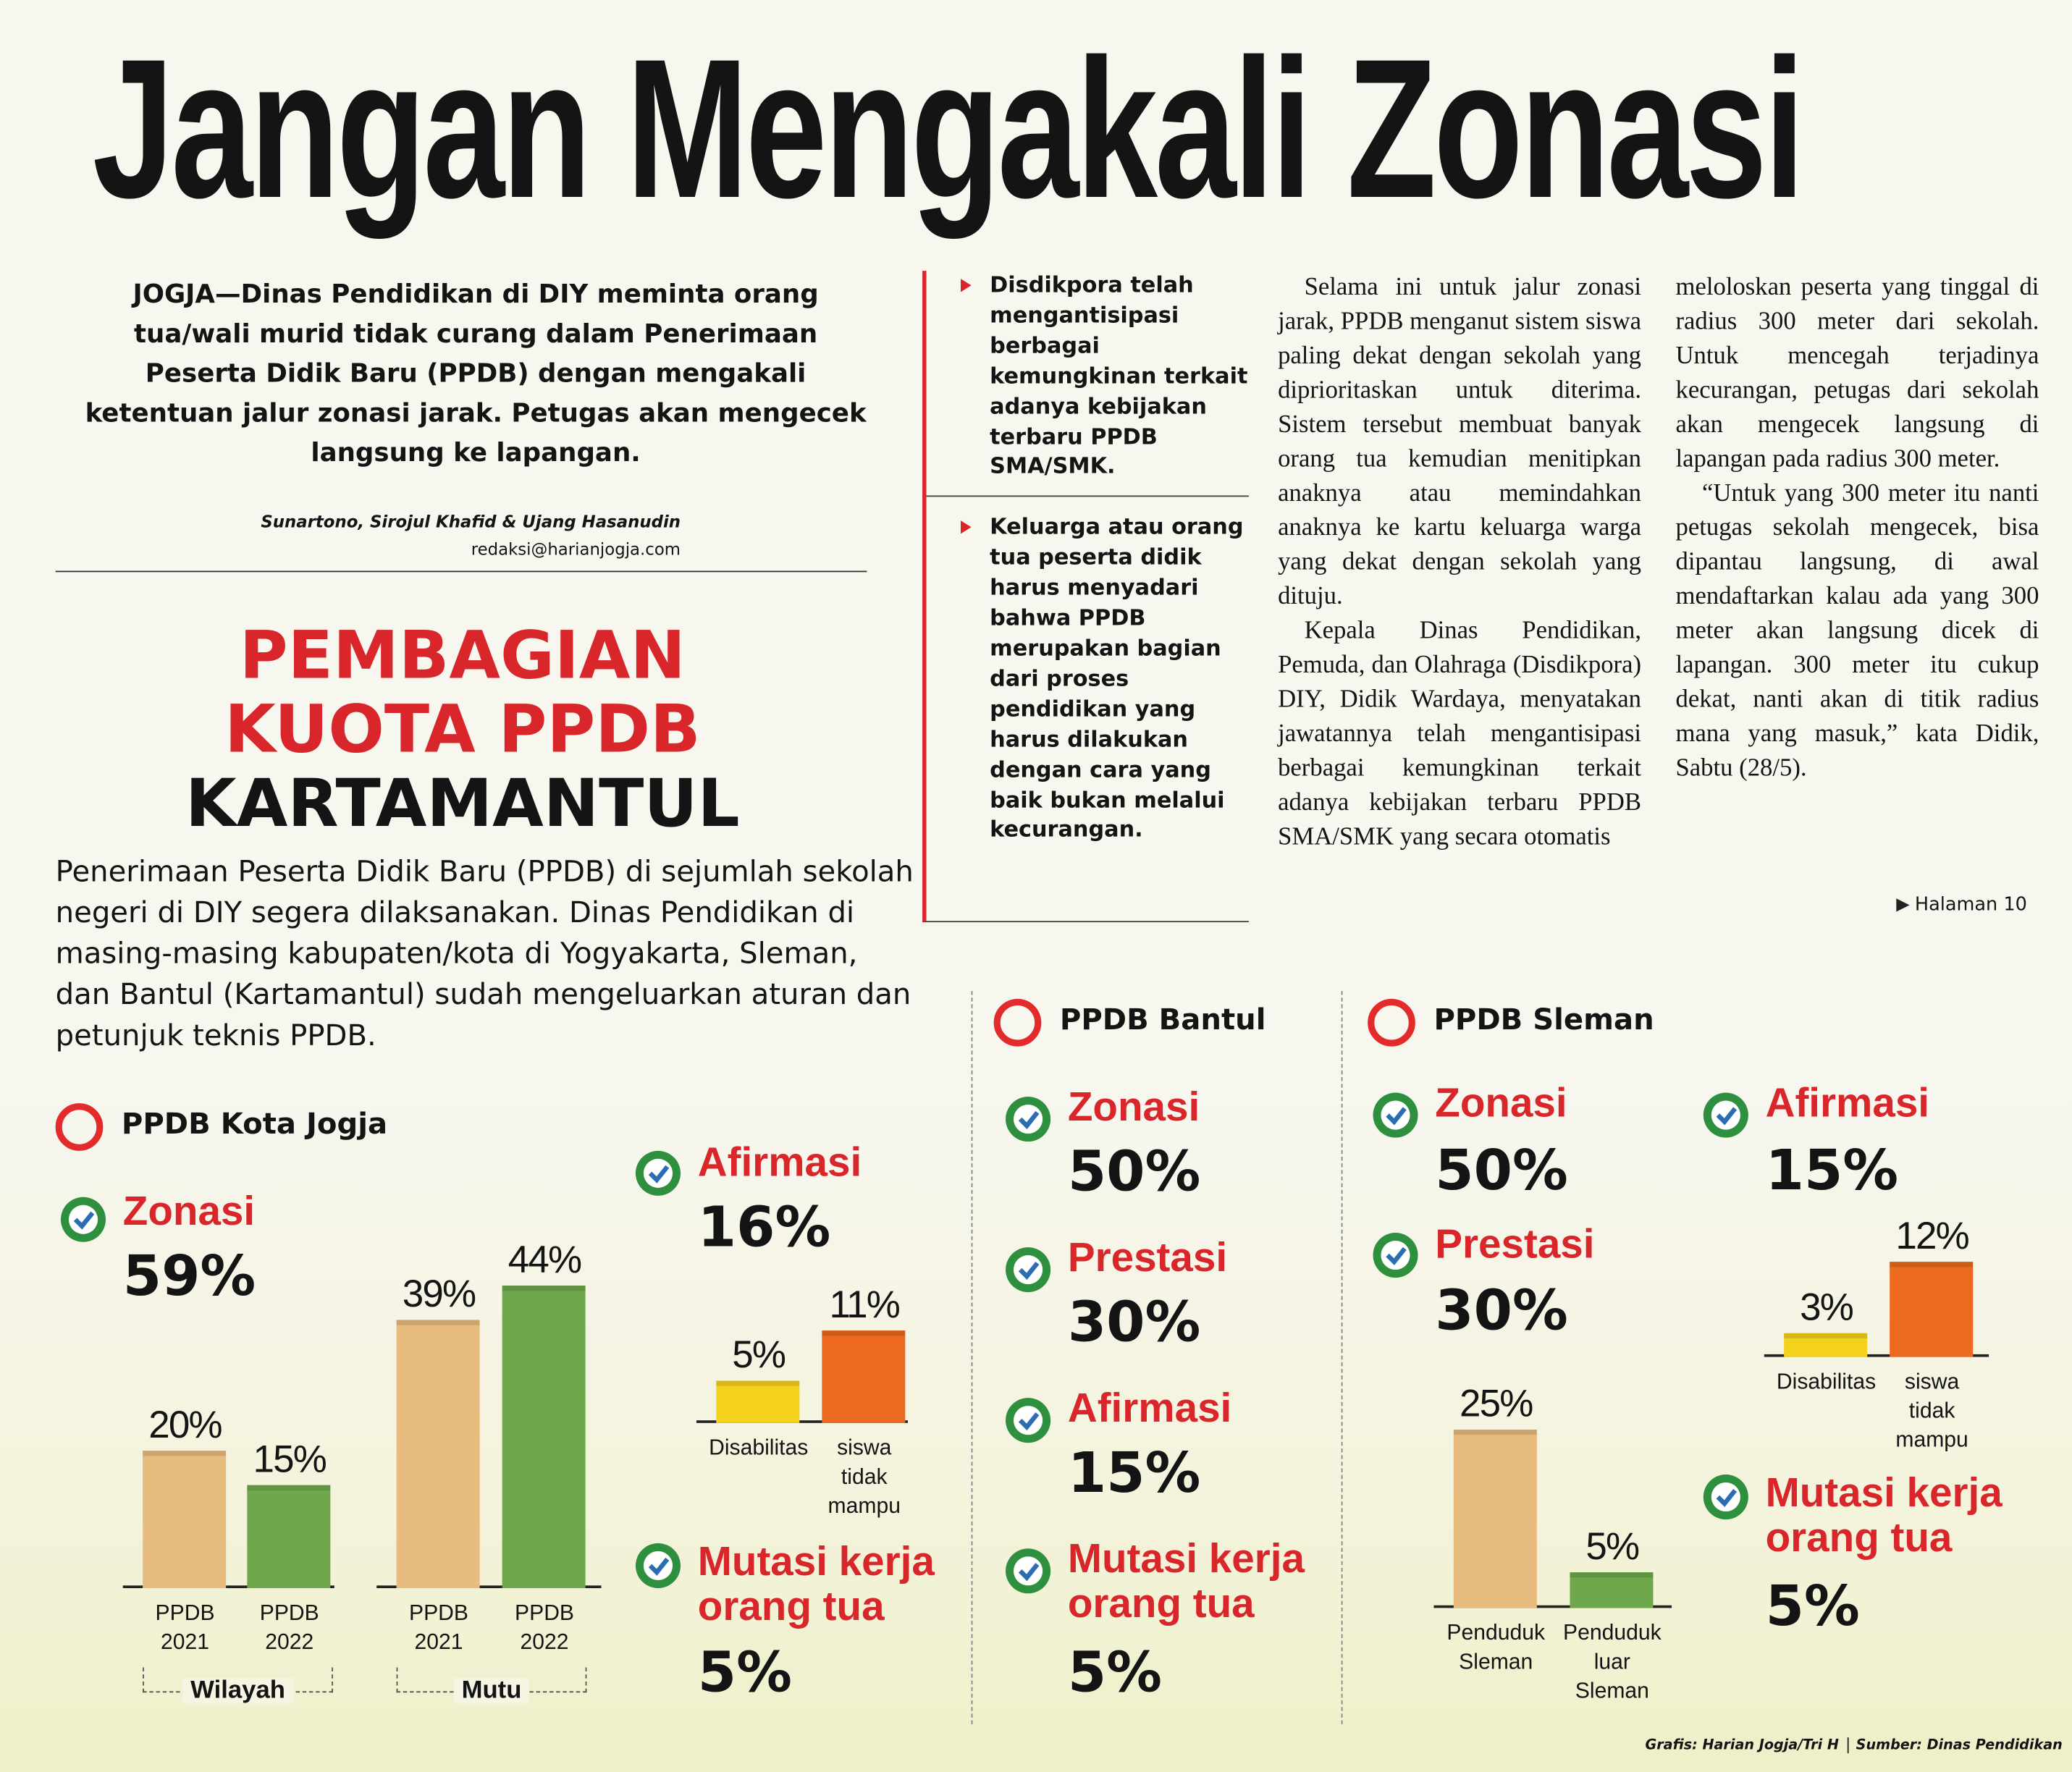 The width and height of the screenshot is (2072, 1772). Describe the element at coordinates (221, 1127) in the screenshot. I see `section-title: PPDB Kota Jogja` at that location.